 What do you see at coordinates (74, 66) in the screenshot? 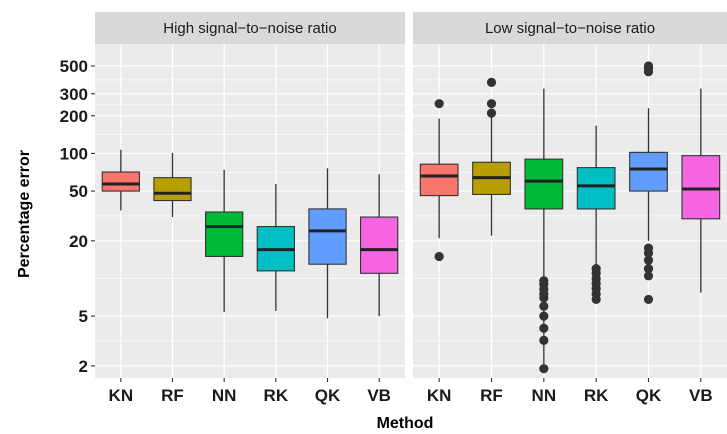
I see `y-tick-label: 500` at bounding box center [74, 66].